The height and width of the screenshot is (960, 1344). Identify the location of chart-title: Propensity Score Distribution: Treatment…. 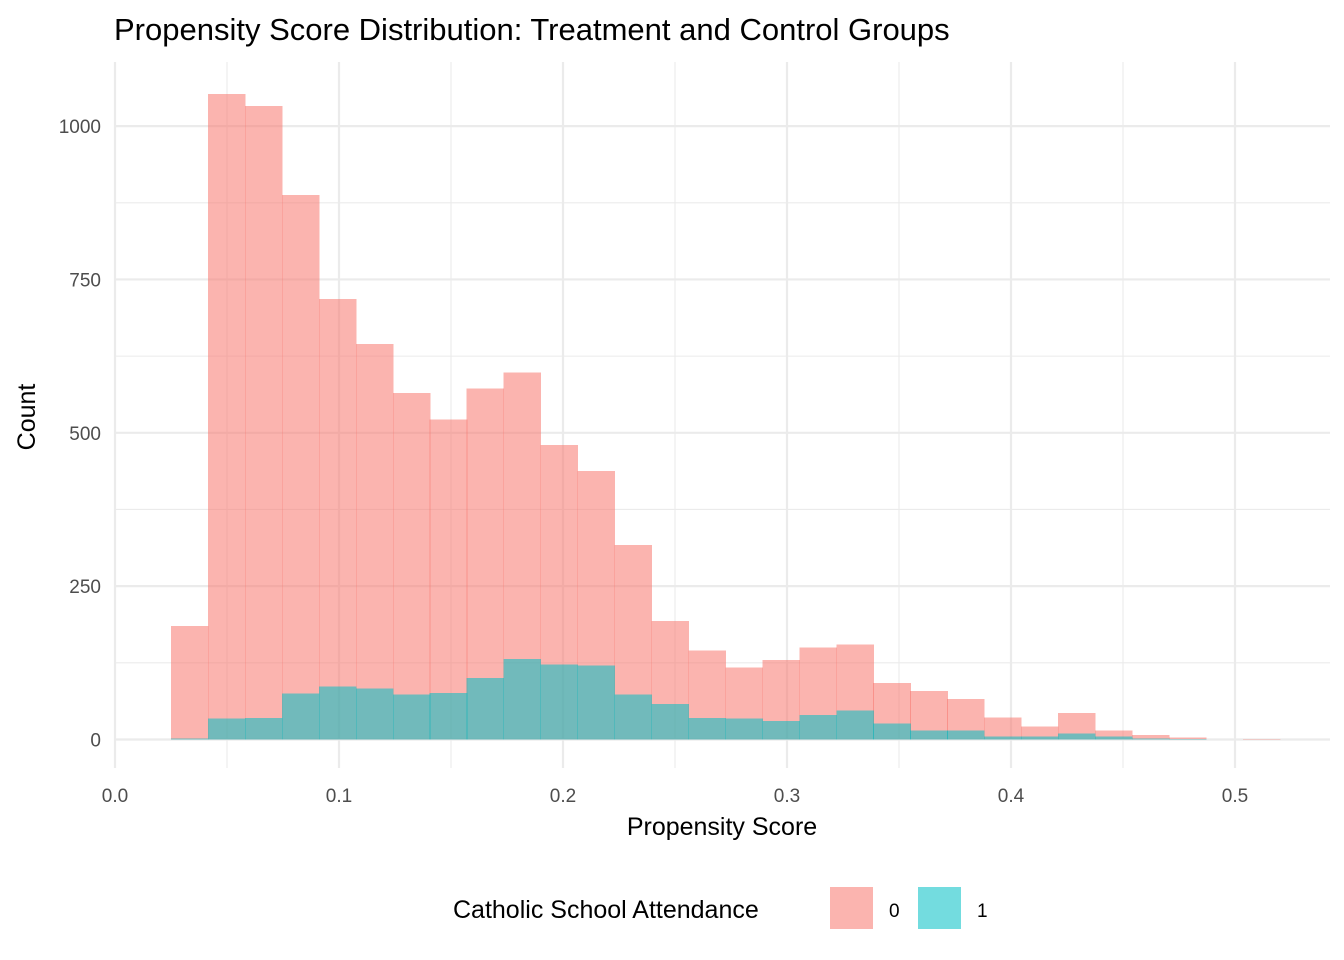
(532, 29).